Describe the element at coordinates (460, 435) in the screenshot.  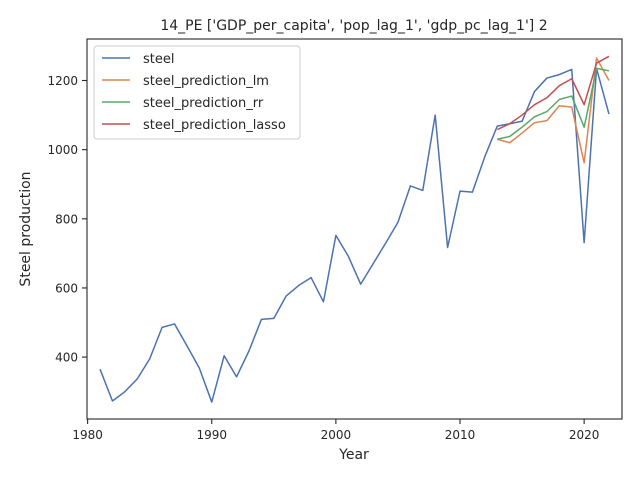
I see `x-tick-label: 2010` at that location.